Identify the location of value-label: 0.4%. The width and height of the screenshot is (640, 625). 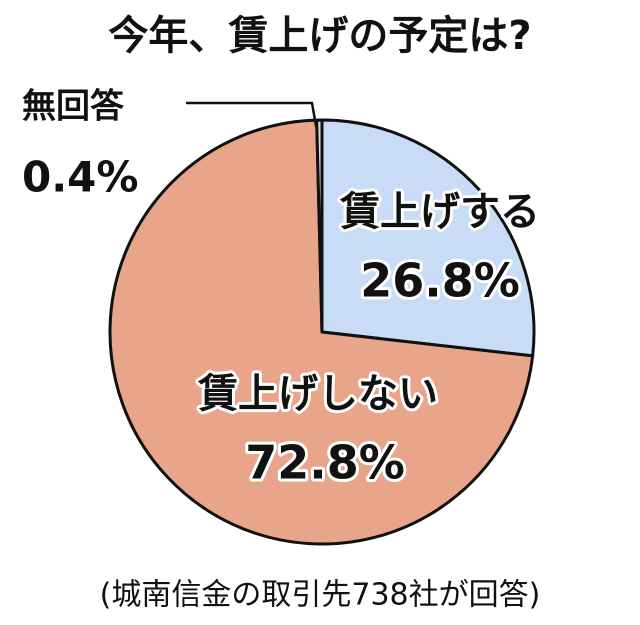
(80, 177).